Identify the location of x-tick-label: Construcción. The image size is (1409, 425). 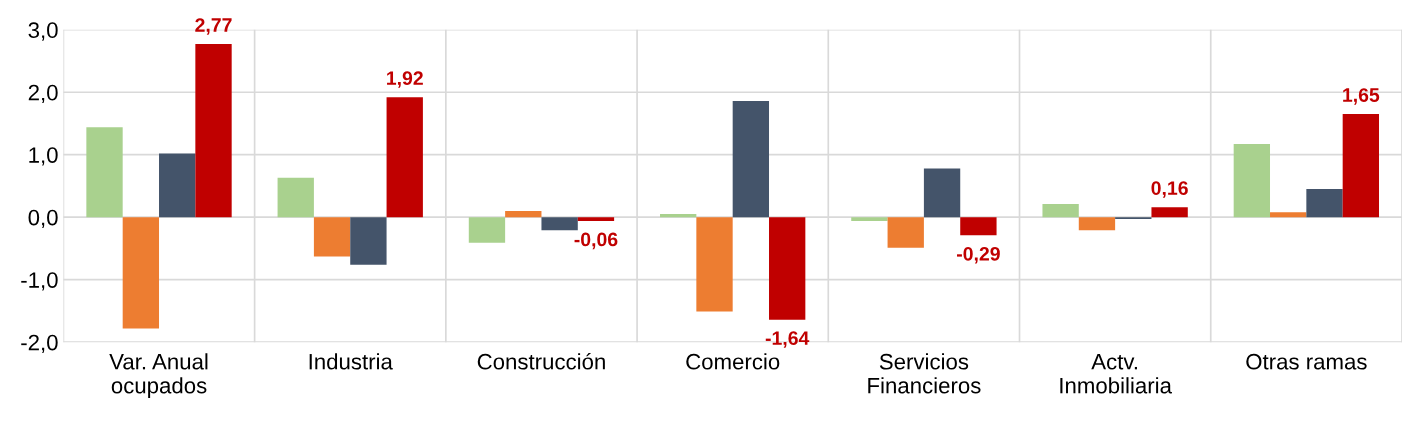
(541, 361).